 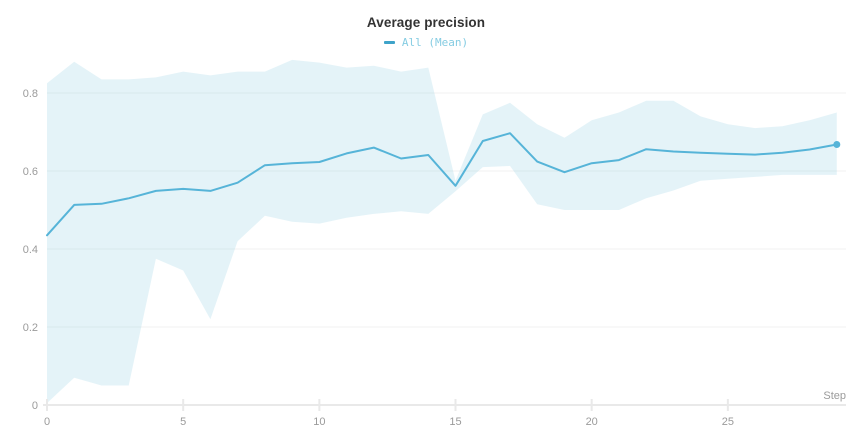 I want to click on x-tick-label: 20, so click(x=592, y=422).